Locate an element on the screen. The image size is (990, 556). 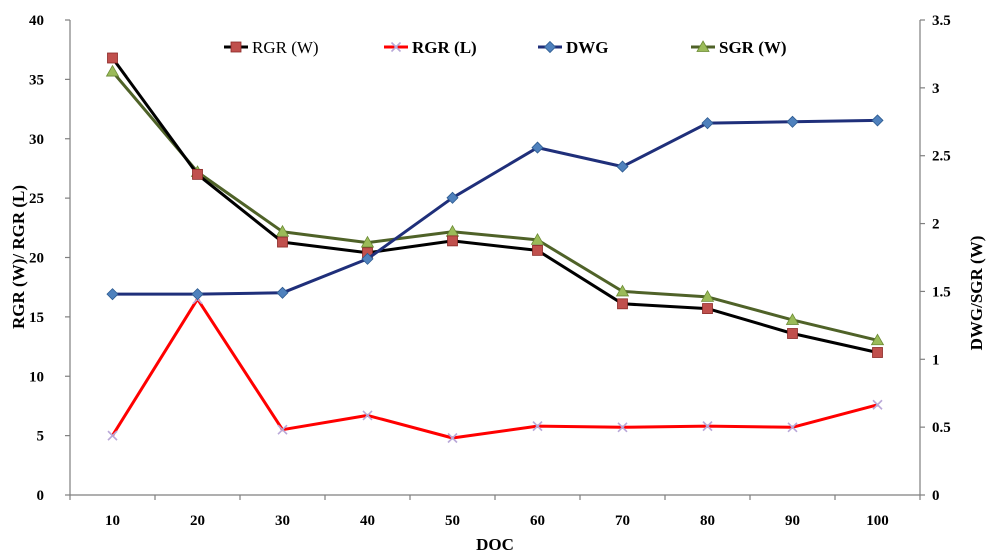
x-tick-label: 70 is located at coordinates (622, 521).